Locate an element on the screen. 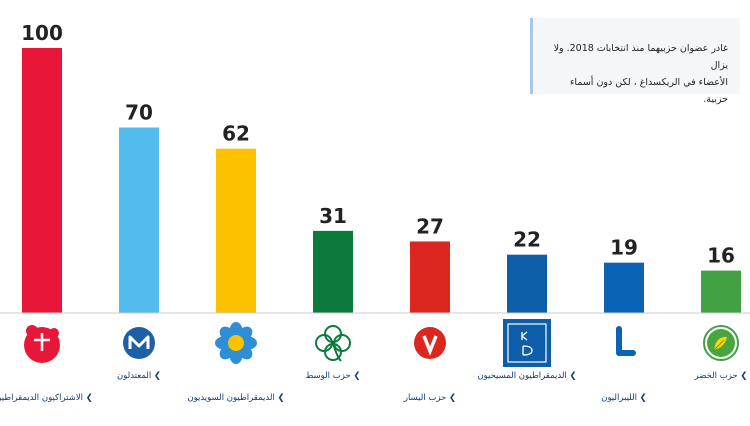 The height and width of the screenshot is (426, 750). category-label: الديمقراطيون السويديون ❮ is located at coordinates (235, 398).